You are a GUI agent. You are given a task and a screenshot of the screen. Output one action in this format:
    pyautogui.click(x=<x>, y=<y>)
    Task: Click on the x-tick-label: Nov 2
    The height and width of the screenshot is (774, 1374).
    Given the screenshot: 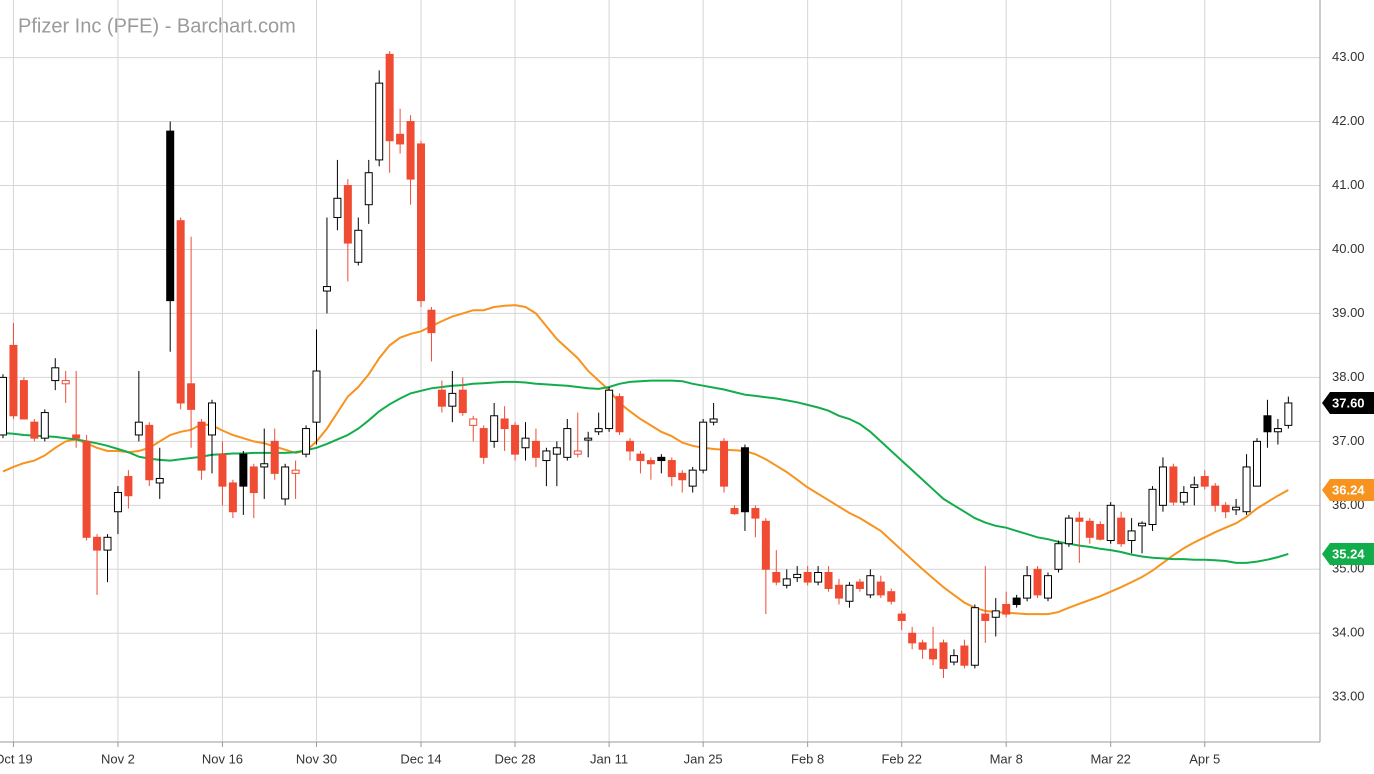 What is the action you would take?
    pyautogui.click(x=118, y=758)
    